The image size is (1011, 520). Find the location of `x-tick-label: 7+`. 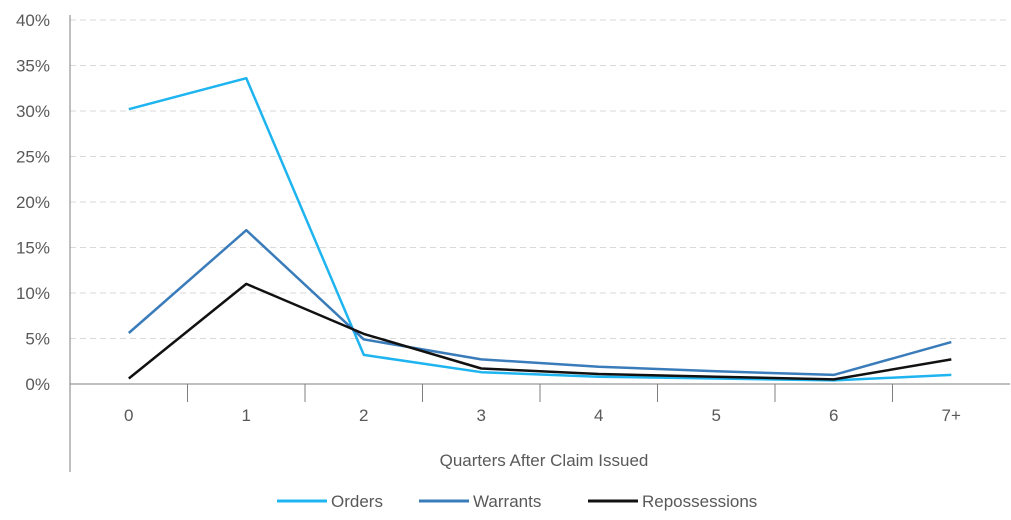

x-tick-label: 7+ is located at coordinates (951, 415).